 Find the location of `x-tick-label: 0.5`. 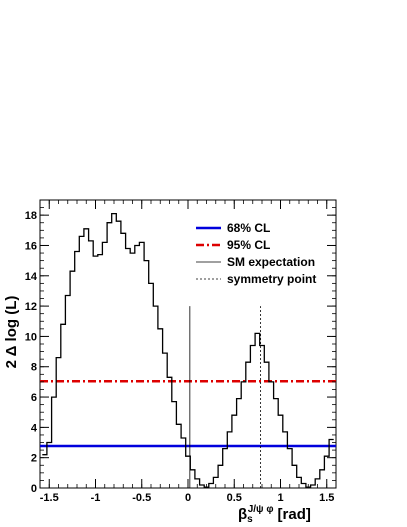

x-tick-label: 0.5 is located at coordinates (234, 498).